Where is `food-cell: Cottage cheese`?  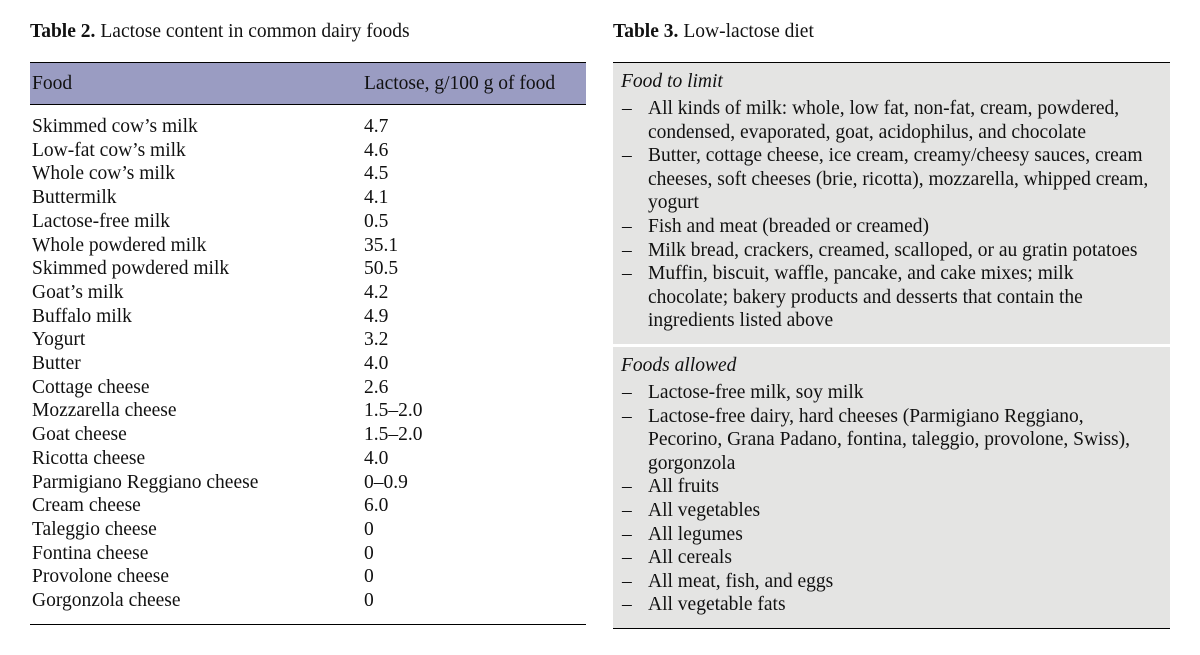
food-cell: Cottage cheese is located at coordinates (91, 387).